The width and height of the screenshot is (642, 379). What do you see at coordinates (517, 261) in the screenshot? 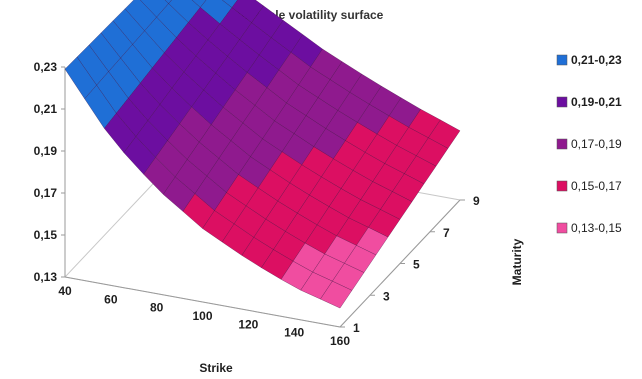
I see `y-axis-label: Maturity` at bounding box center [517, 261].